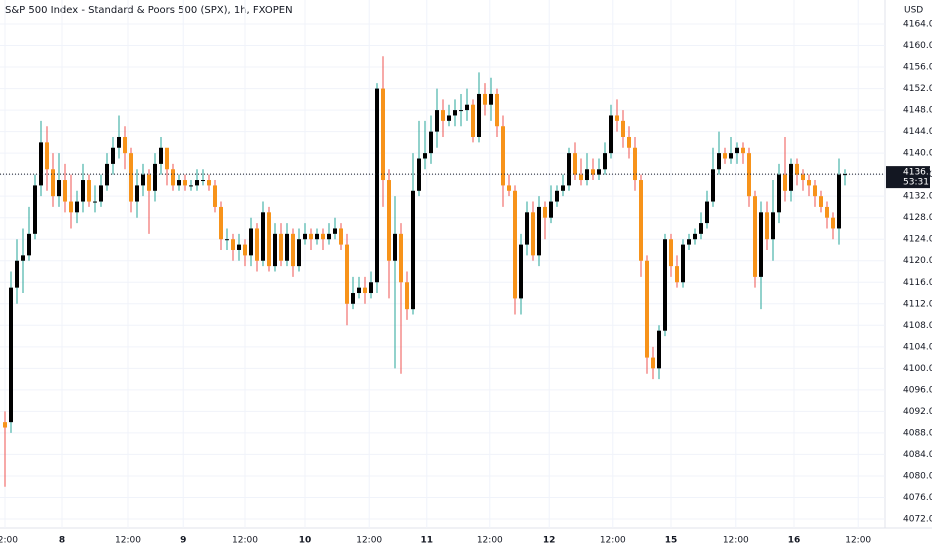 The width and height of the screenshot is (932, 550). What do you see at coordinates (917, 25) in the screenshot?
I see `y-tick-label: 4164.0` at bounding box center [917, 25].